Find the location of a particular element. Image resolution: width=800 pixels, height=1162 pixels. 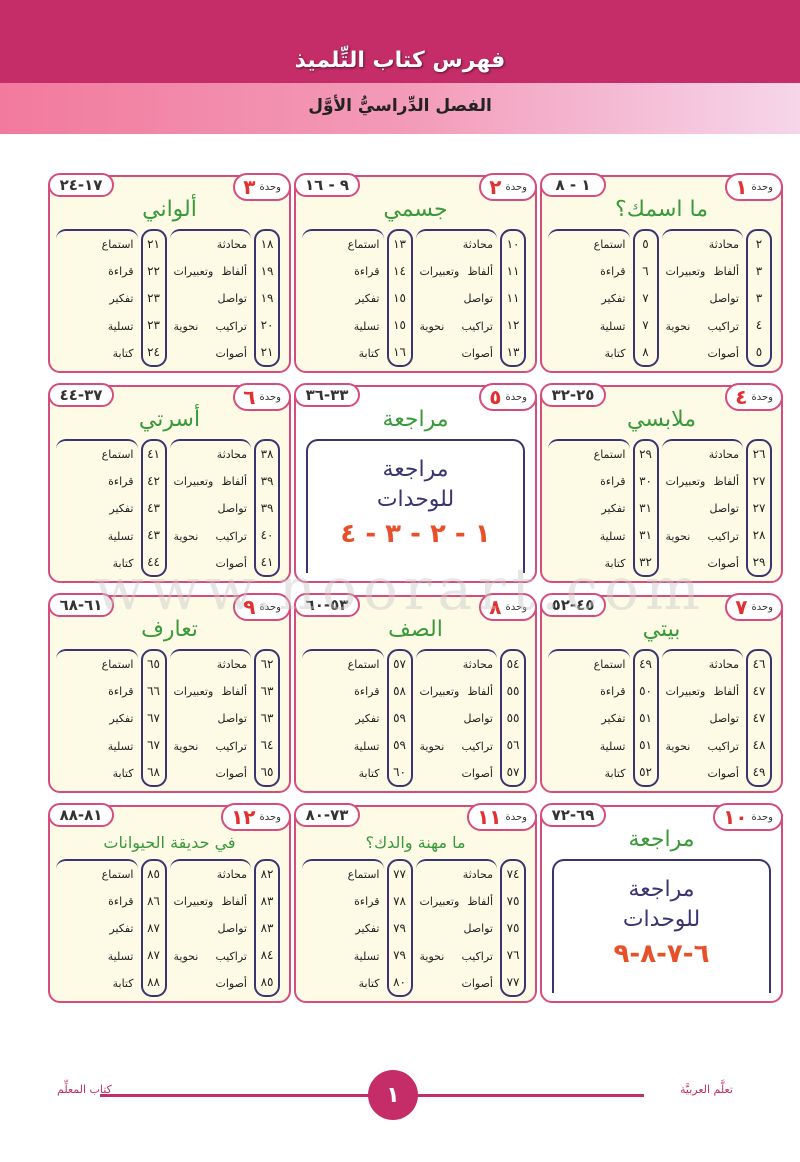

page-number-cell: ٥٢ is located at coordinates (645, 771).